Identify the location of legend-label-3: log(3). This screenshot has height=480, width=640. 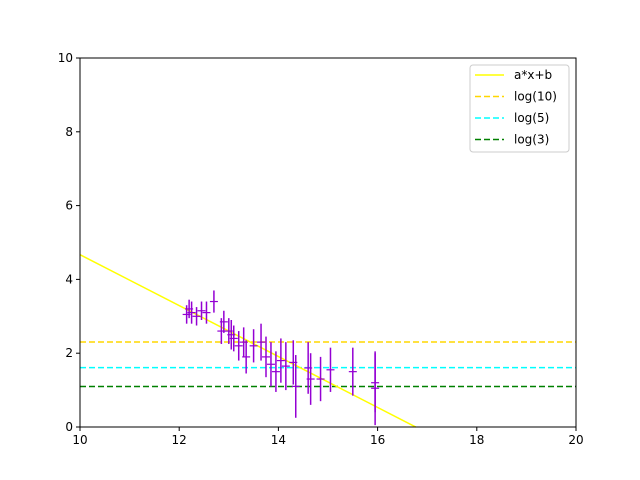
(531, 140).